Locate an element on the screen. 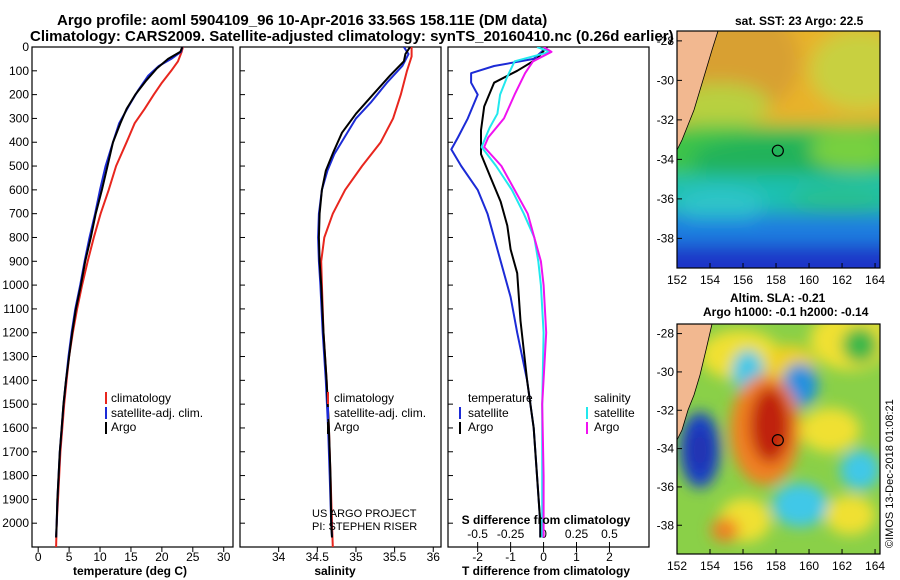 This screenshot has width=900, height=580. temperature-x-axis: 0 5 10 15 20 25 30 is located at coordinates (133, 555).